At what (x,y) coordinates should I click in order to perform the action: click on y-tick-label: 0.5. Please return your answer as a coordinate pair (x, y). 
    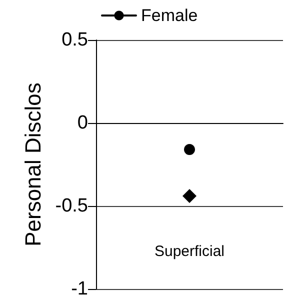
    Looking at the image, I should click on (75, 40).